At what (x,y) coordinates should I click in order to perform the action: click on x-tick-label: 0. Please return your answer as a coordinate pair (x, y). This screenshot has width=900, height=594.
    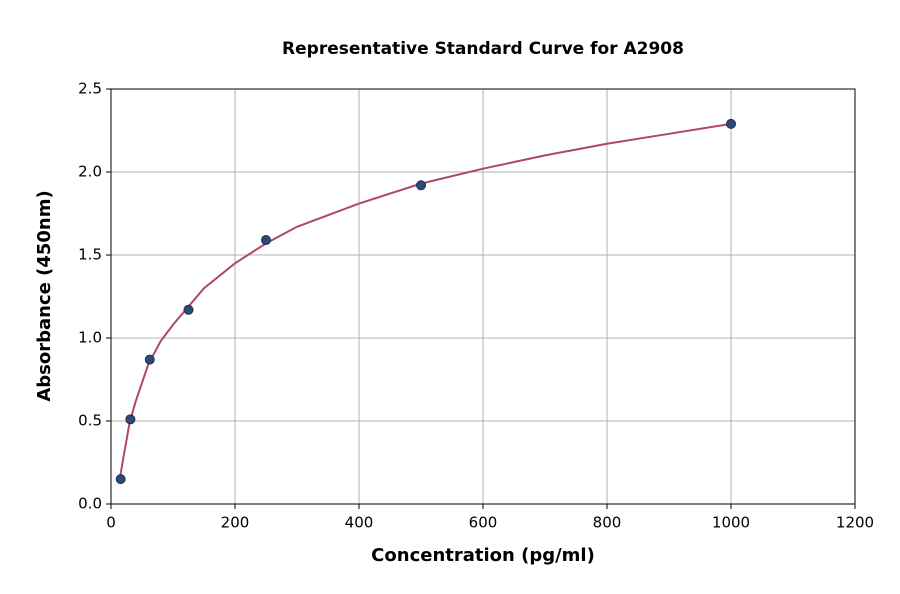
    Looking at the image, I should click on (111, 523).